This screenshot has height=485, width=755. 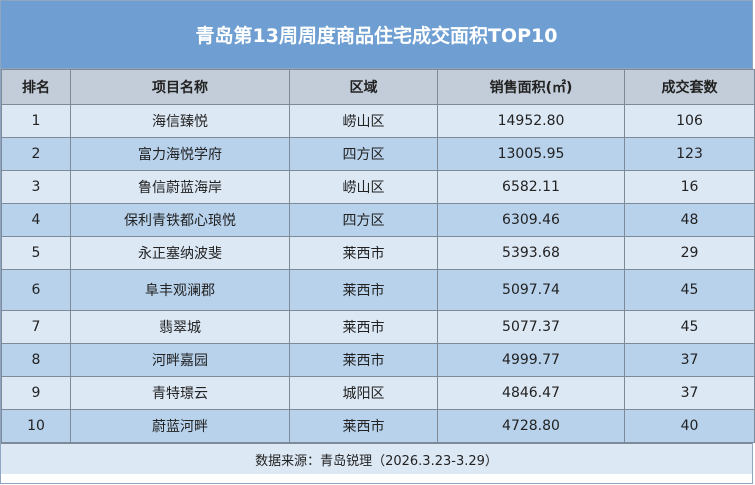 I want to click on table-row: 2 富力海悦学府 四方区 13005.95 123, so click(x=378, y=154).